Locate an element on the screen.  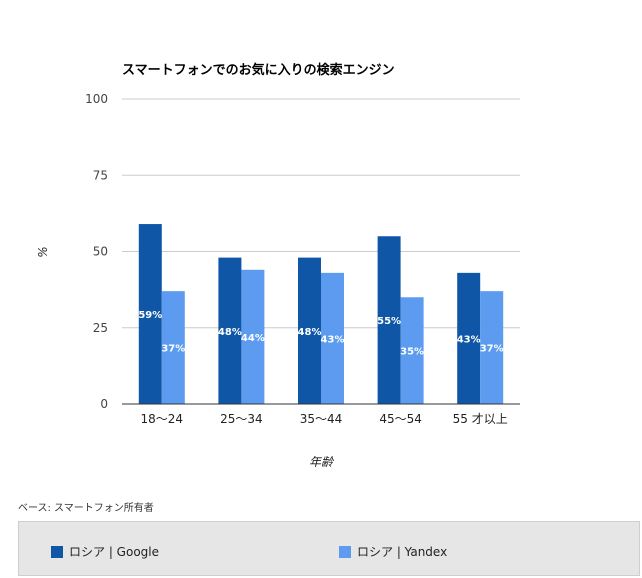
chart-title: スマートフォンでのお気に入りの検索エンジン is located at coordinates (258, 70).